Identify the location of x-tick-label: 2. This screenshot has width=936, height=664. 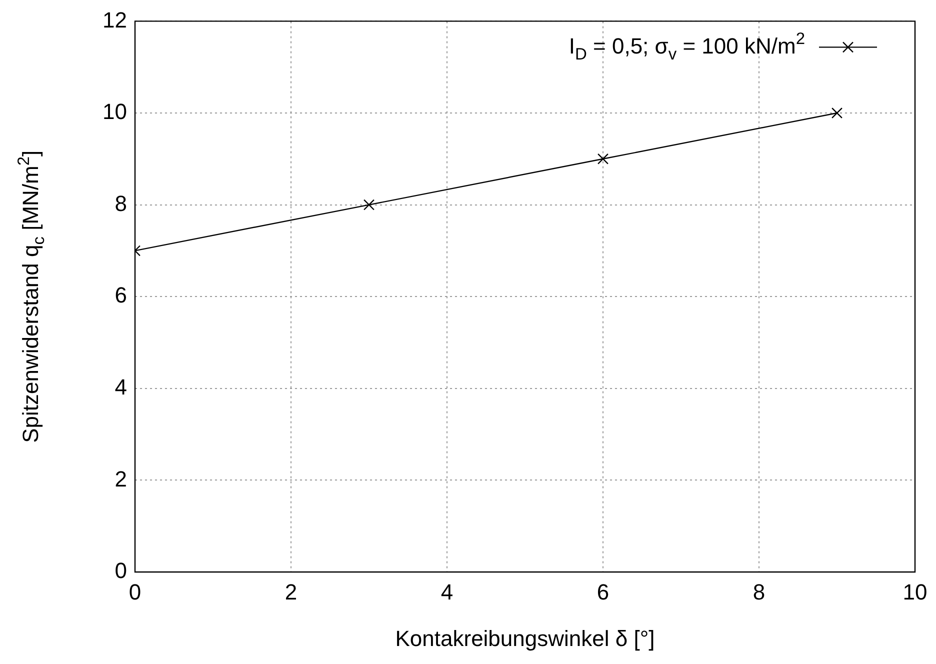
(291, 591).